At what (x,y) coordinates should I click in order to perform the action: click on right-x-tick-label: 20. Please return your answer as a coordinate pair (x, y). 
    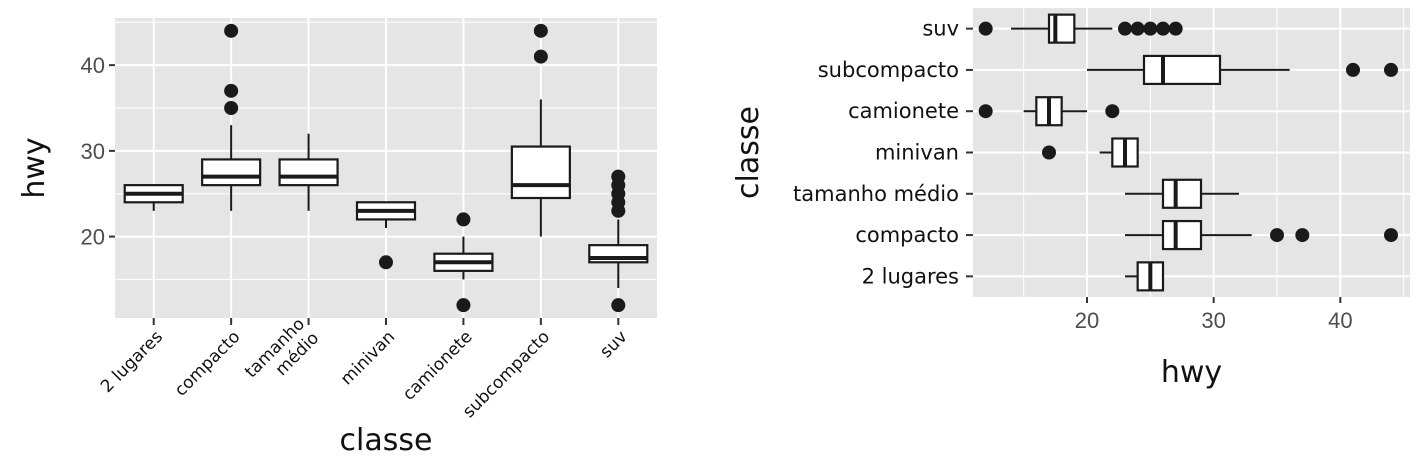
    Looking at the image, I should click on (1087, 320).